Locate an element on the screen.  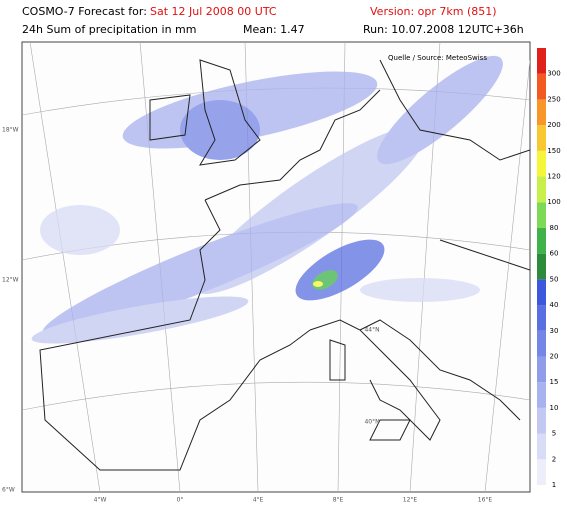
header-mean: Mean: 1.47 is located at coordinates (274, 29).